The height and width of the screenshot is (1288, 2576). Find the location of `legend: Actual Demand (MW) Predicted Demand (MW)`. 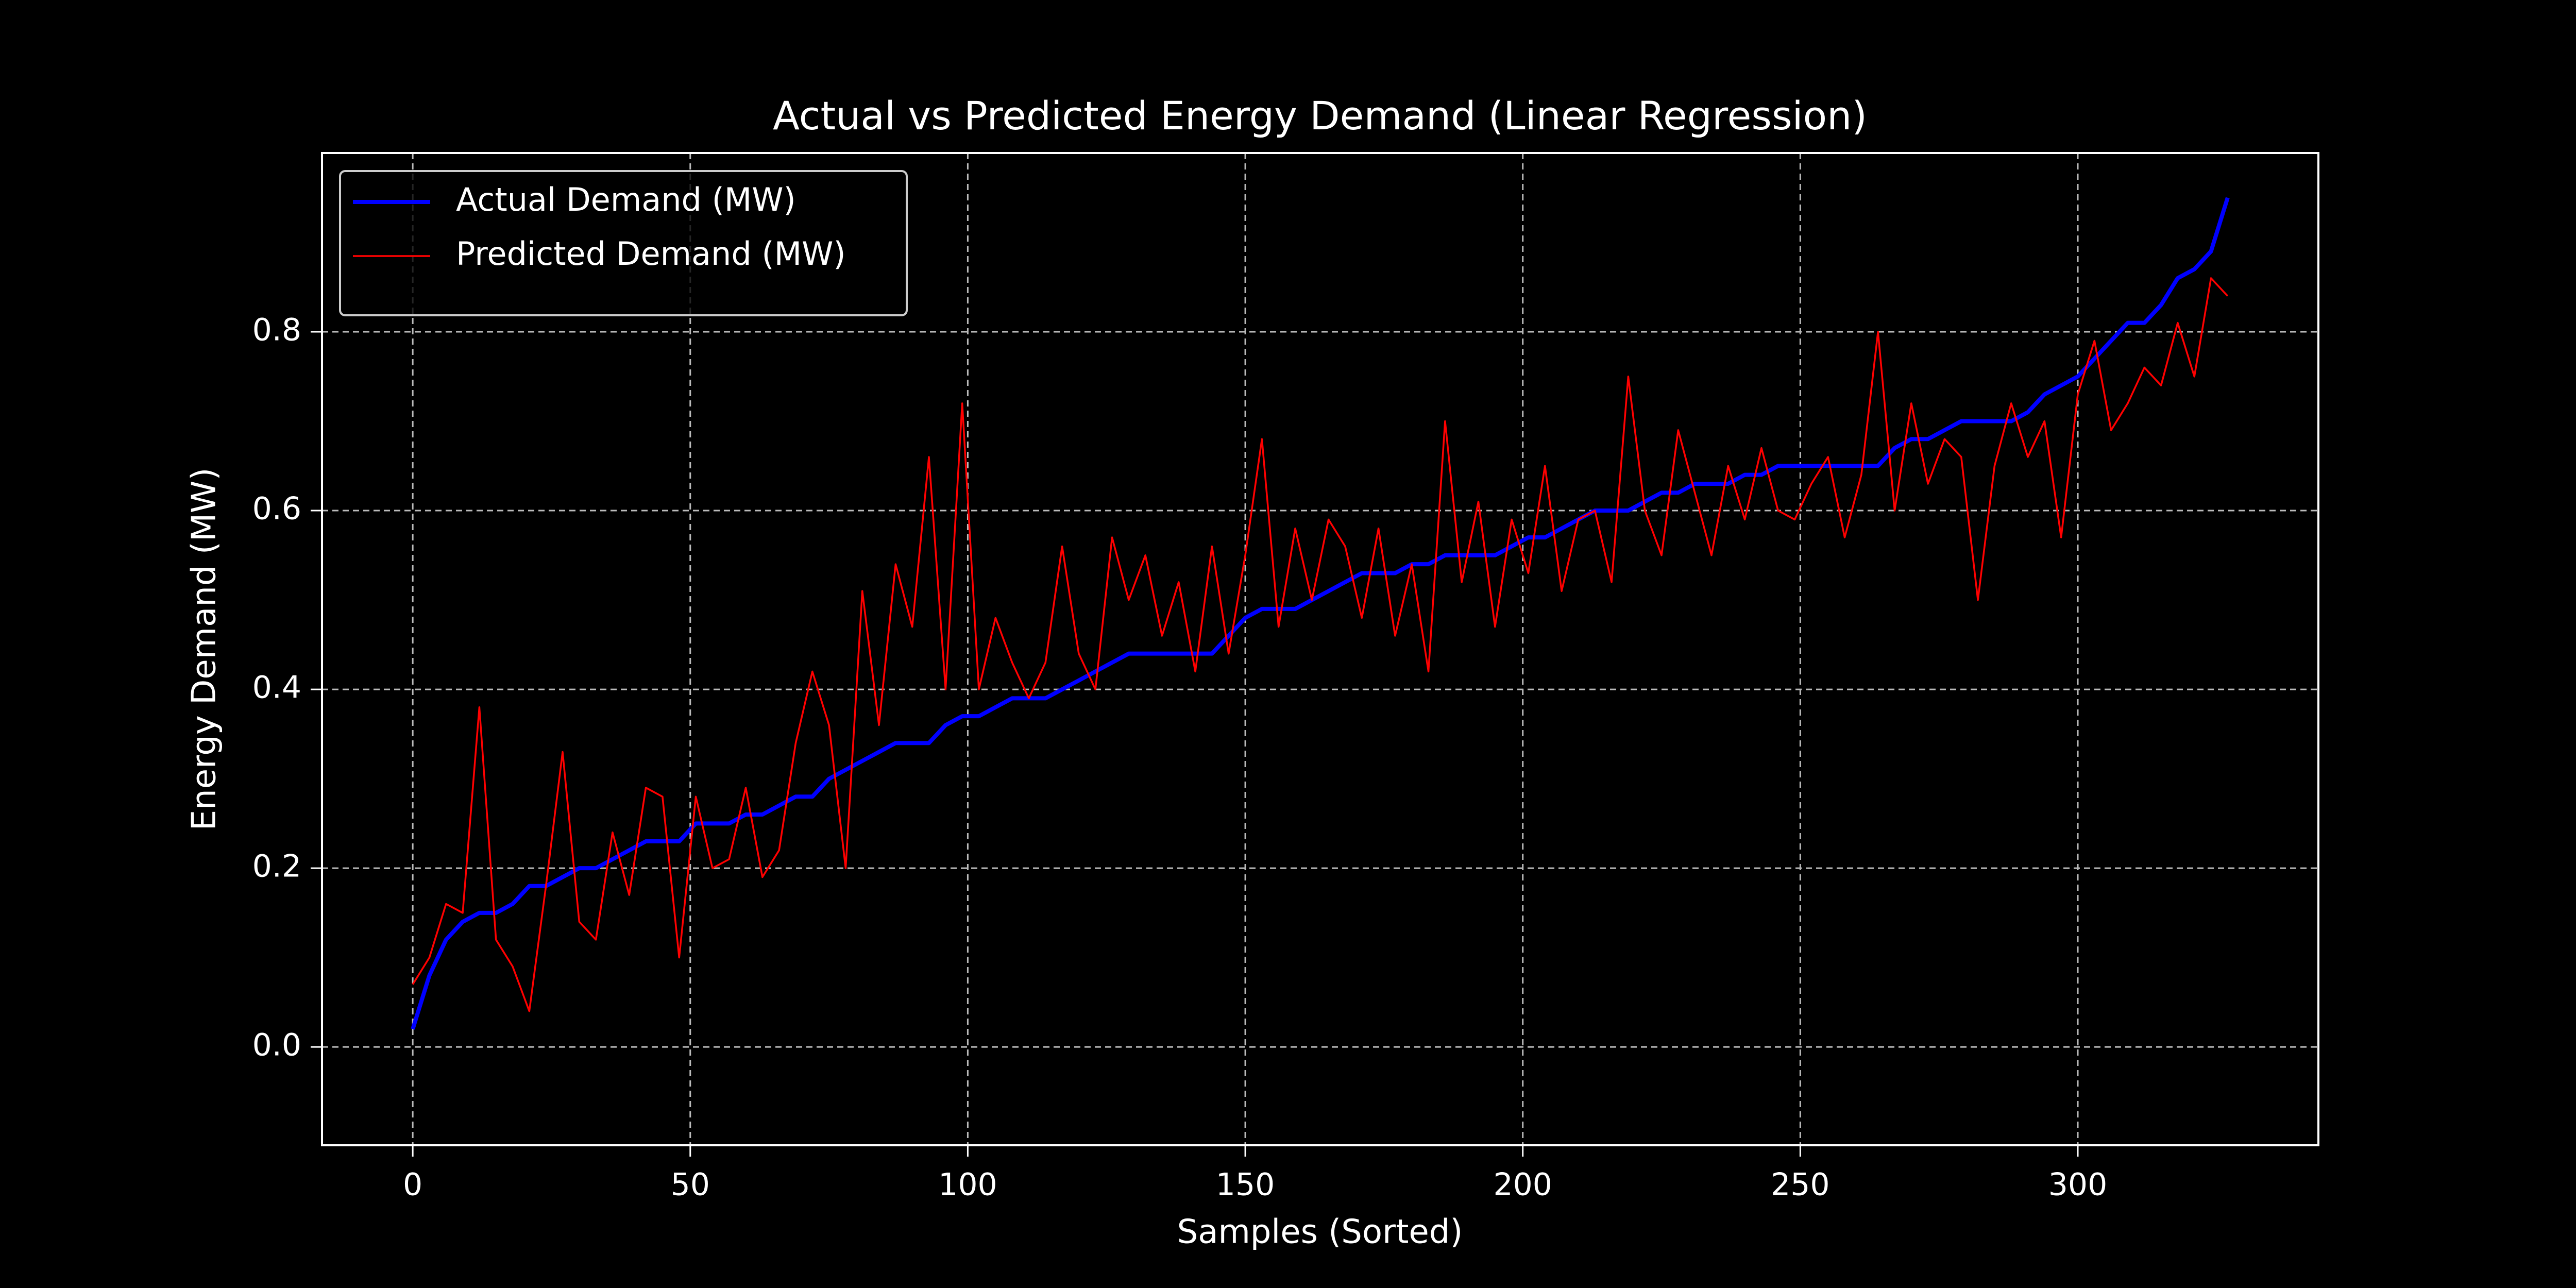

legend: Actual Demand (MW) Predicted Demand (MW) is located at coordinates (623, 243).